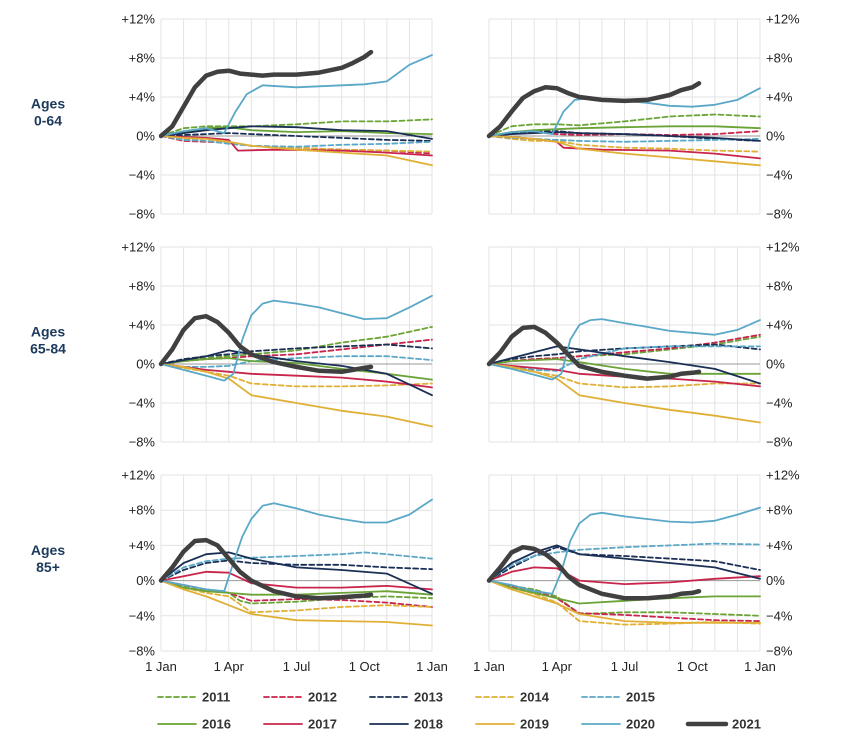 This screenshot has height=750, width=843. Describe the element at coordinates (535, 697) in the screenshot. I see `legend-label-2014: 2014` at that location.